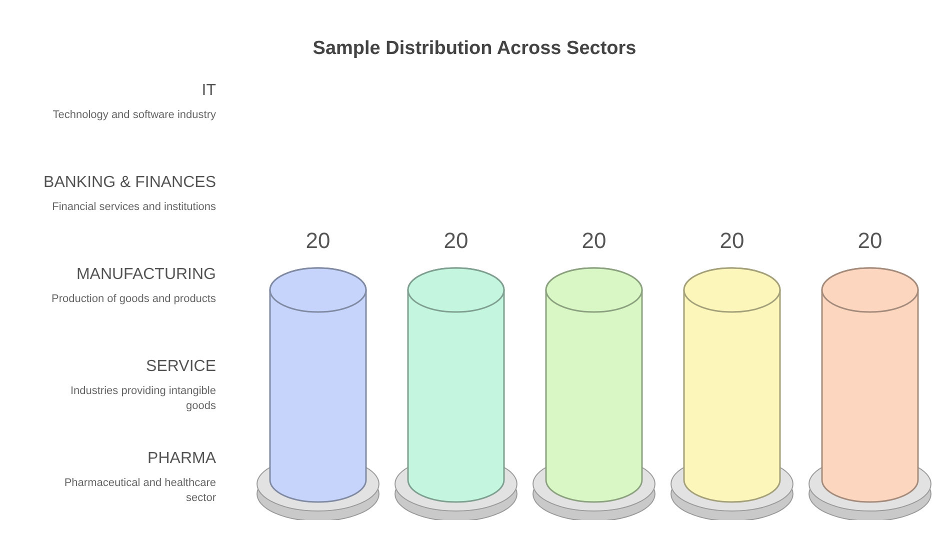  I want to click on text: Production of goods and products, so click(133, 299).